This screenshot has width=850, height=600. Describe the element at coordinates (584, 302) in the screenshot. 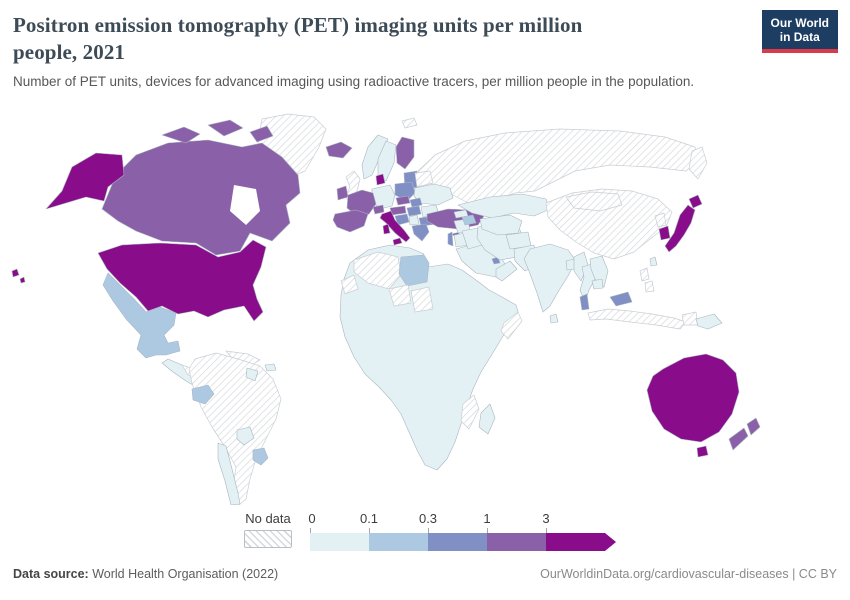

I see `country-malaysia` at that location.